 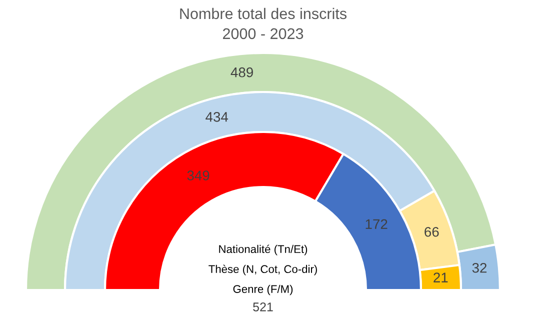 I want to click on data-label: 434, so click(x=217, y=117).